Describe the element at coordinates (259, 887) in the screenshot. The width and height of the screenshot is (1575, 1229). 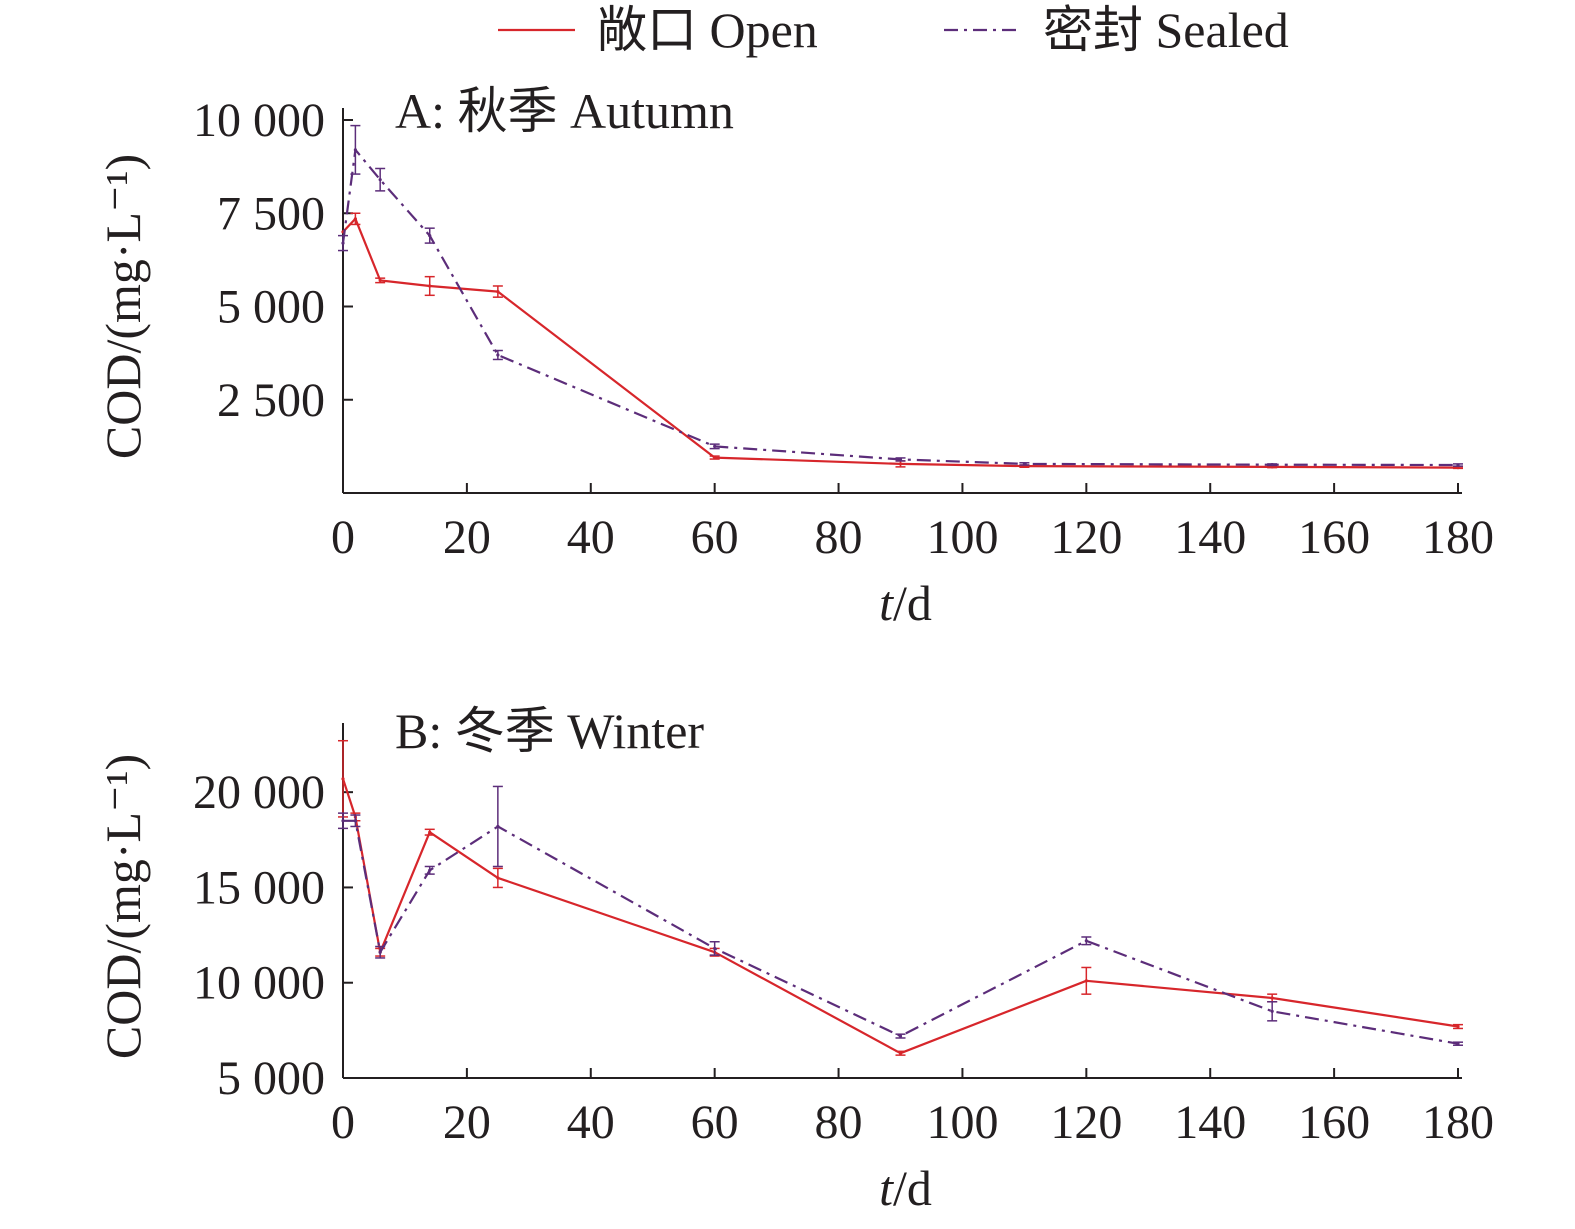
I see `y-tick-label: 15 000` at that location.